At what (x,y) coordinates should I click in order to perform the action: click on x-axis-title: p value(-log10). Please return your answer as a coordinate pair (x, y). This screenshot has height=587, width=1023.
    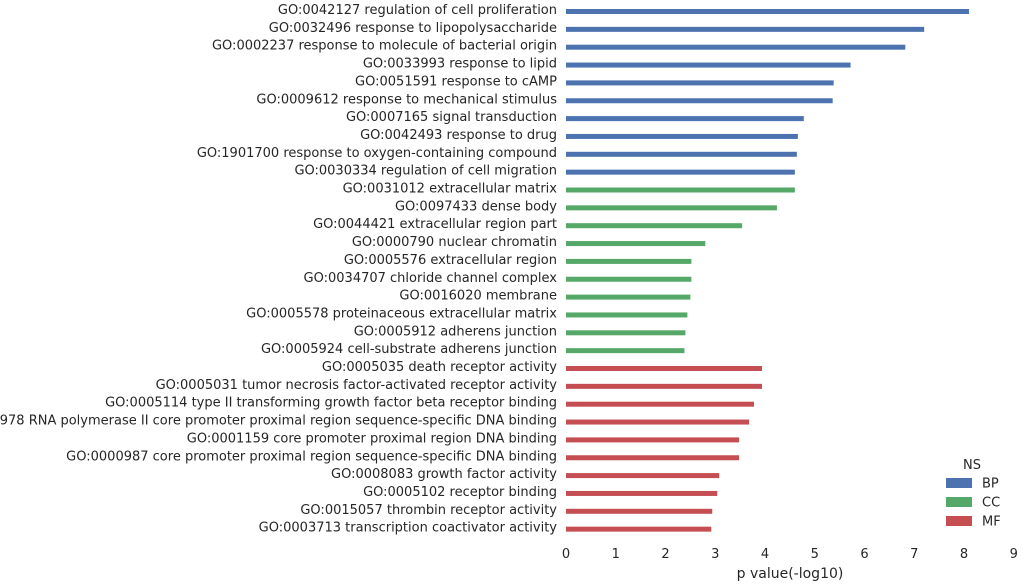
    Looking at the image, I should click on (790, 574).